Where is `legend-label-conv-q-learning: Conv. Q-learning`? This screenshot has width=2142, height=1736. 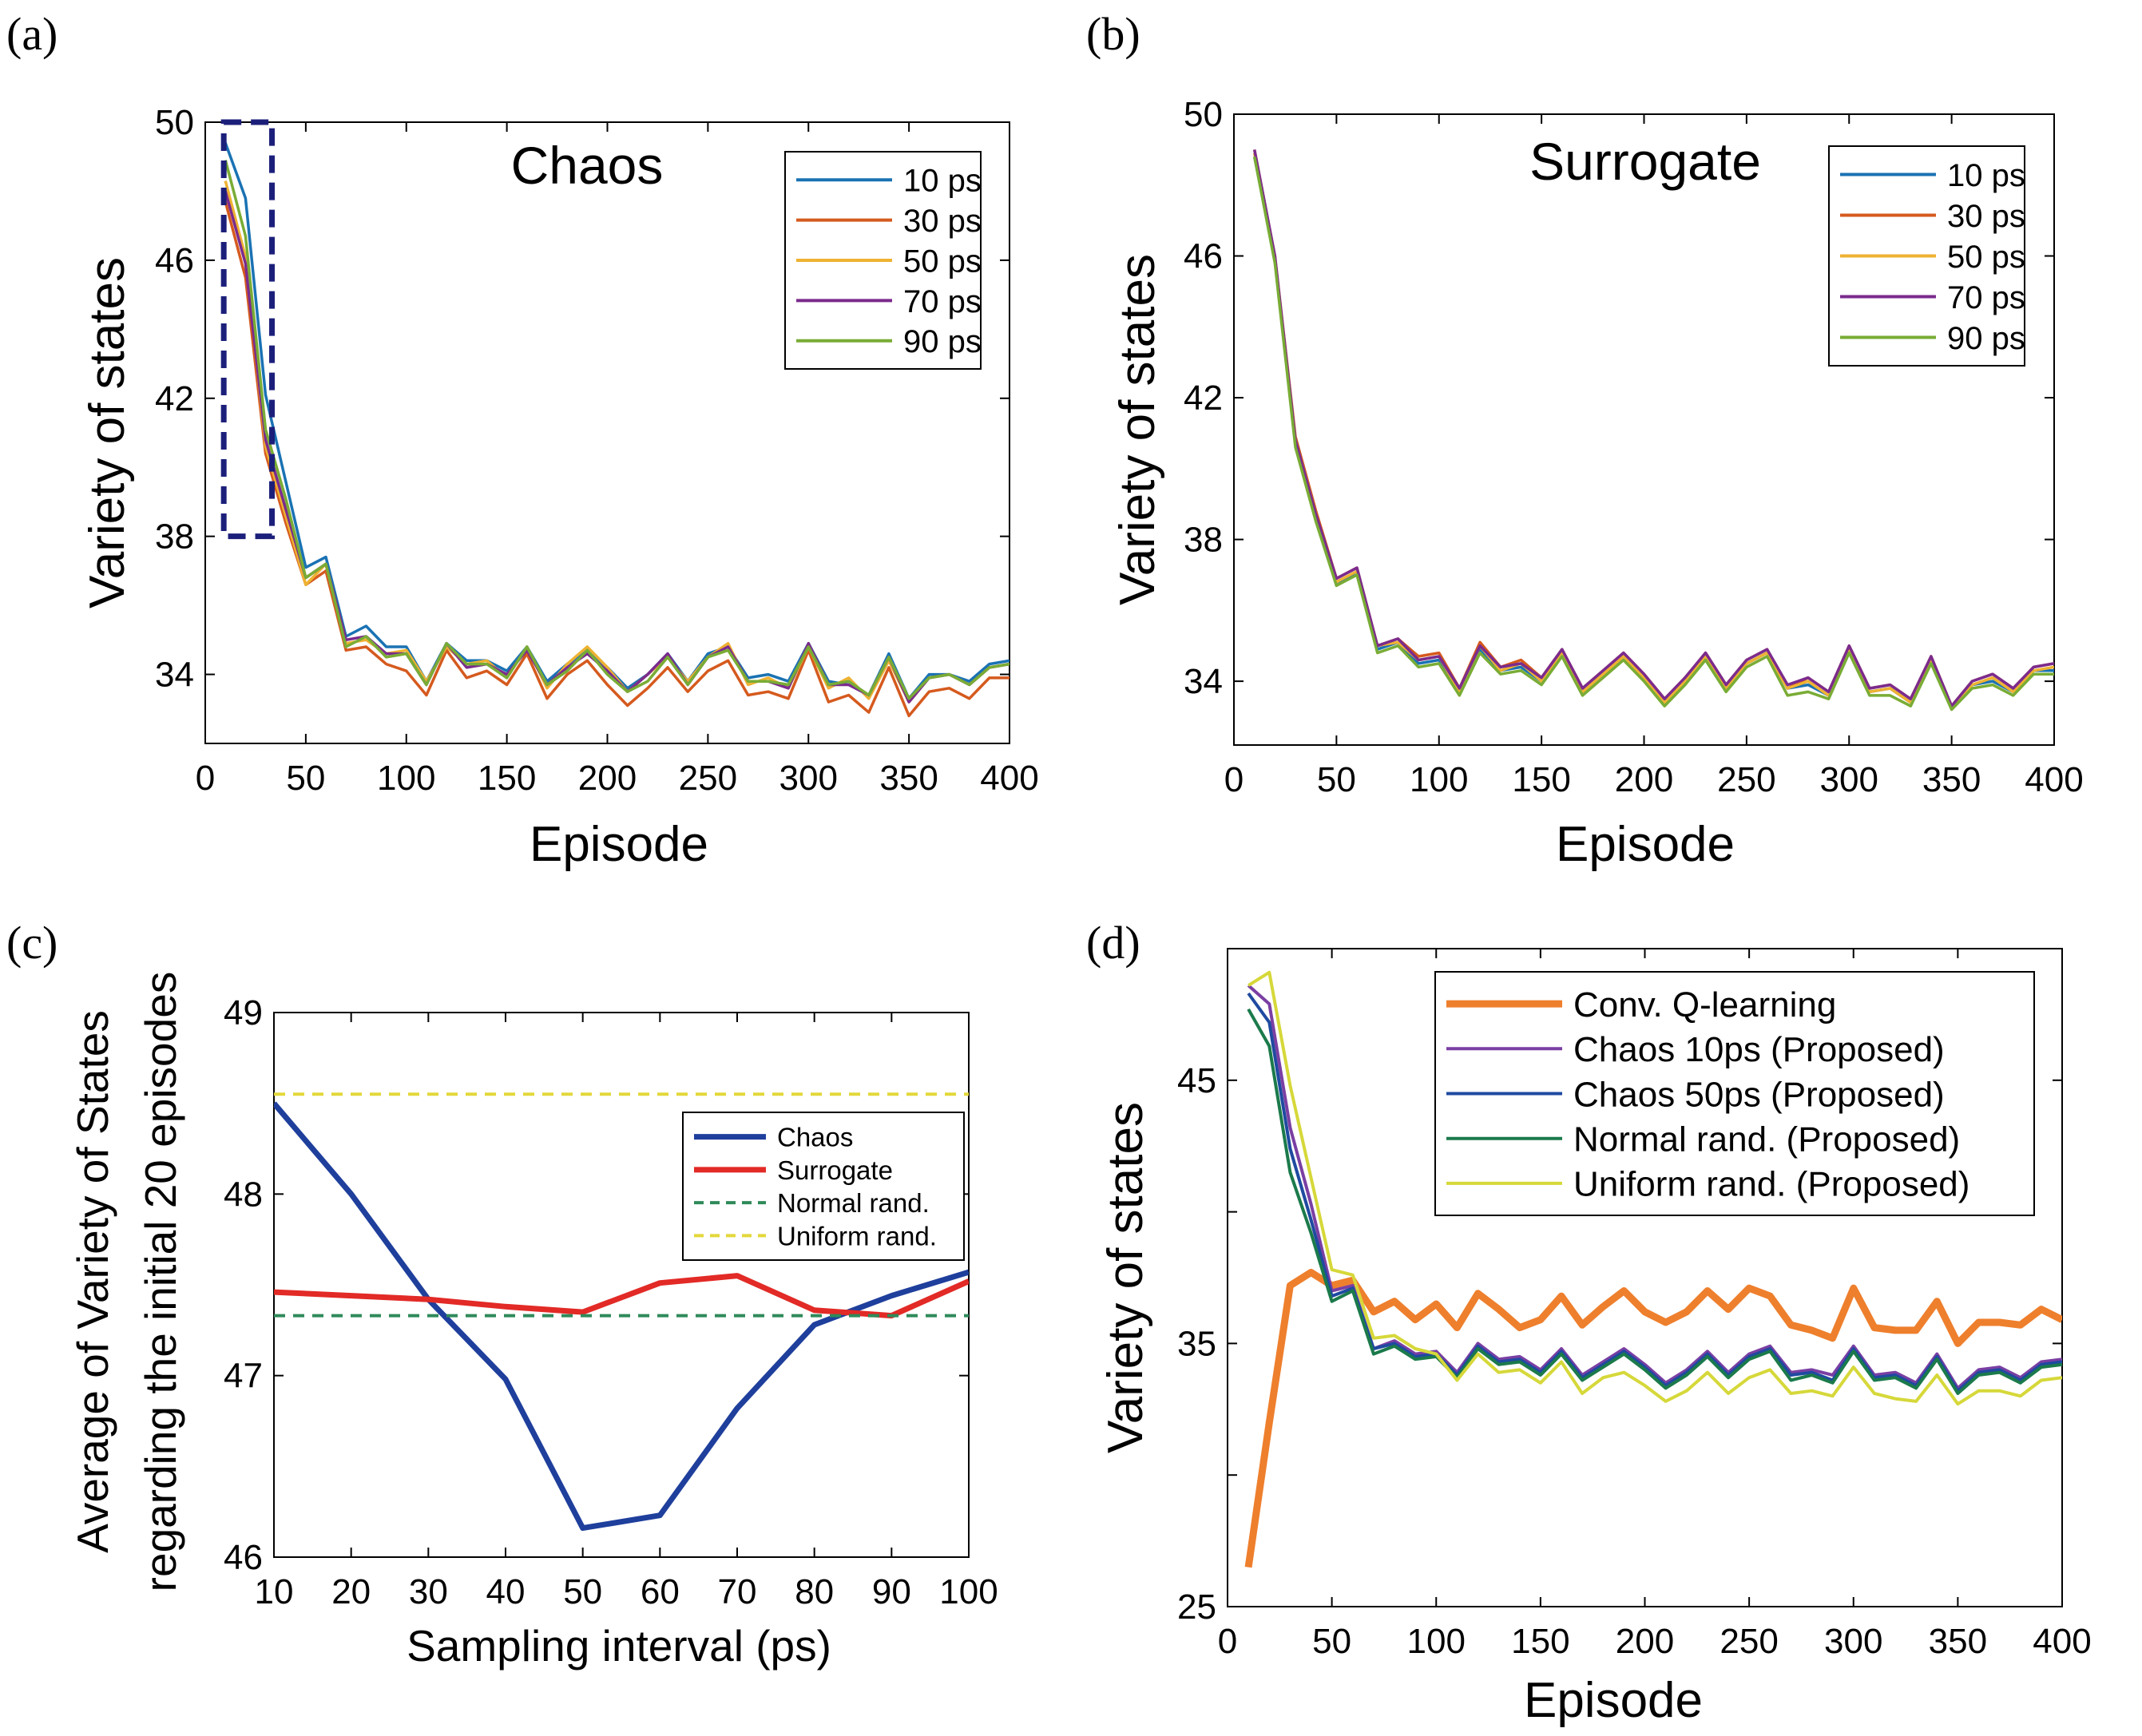 legend-label-conv-q-learning: Conv. Q-learning is located at coordinates (1704, 1005).